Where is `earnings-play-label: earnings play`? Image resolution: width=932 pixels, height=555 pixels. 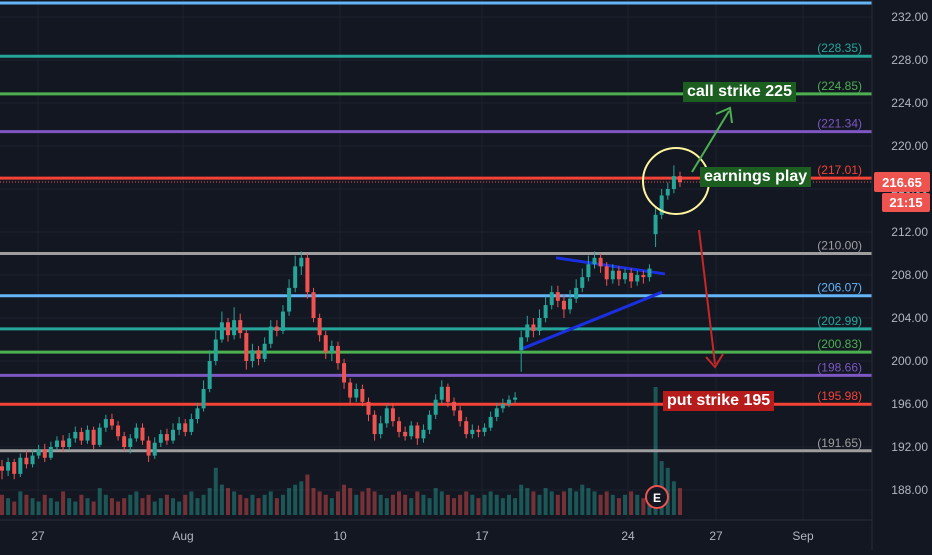
earnings-play-label: earnings play is located at coordinates (756, 177).